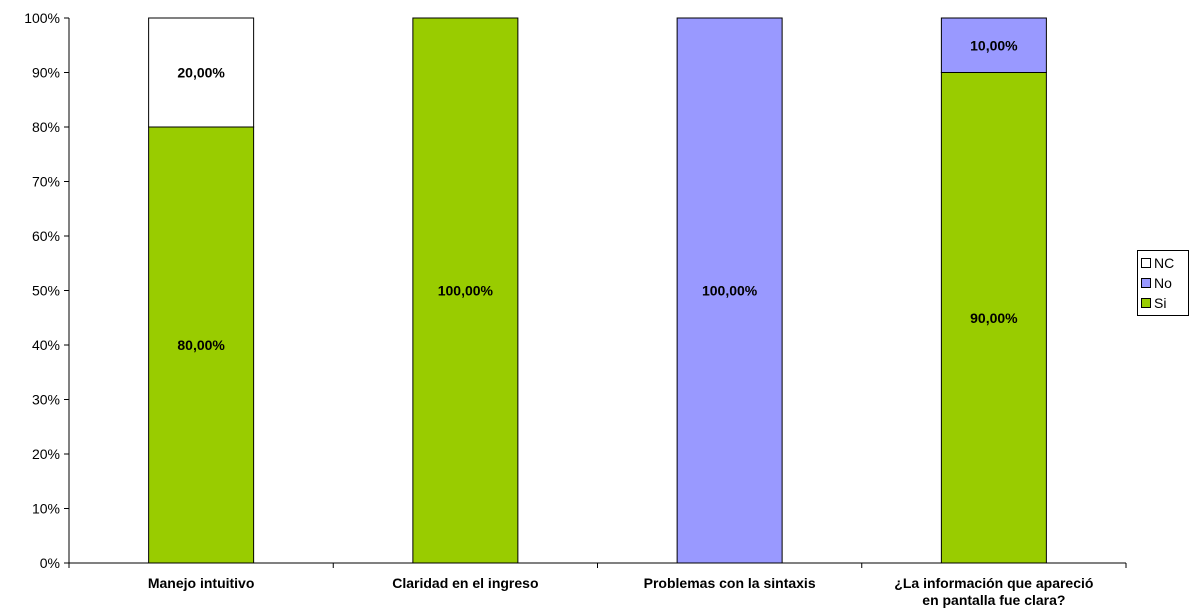 The image size is (1190, 614). I want to click on data-label: 90,00%, so click(994, 318).